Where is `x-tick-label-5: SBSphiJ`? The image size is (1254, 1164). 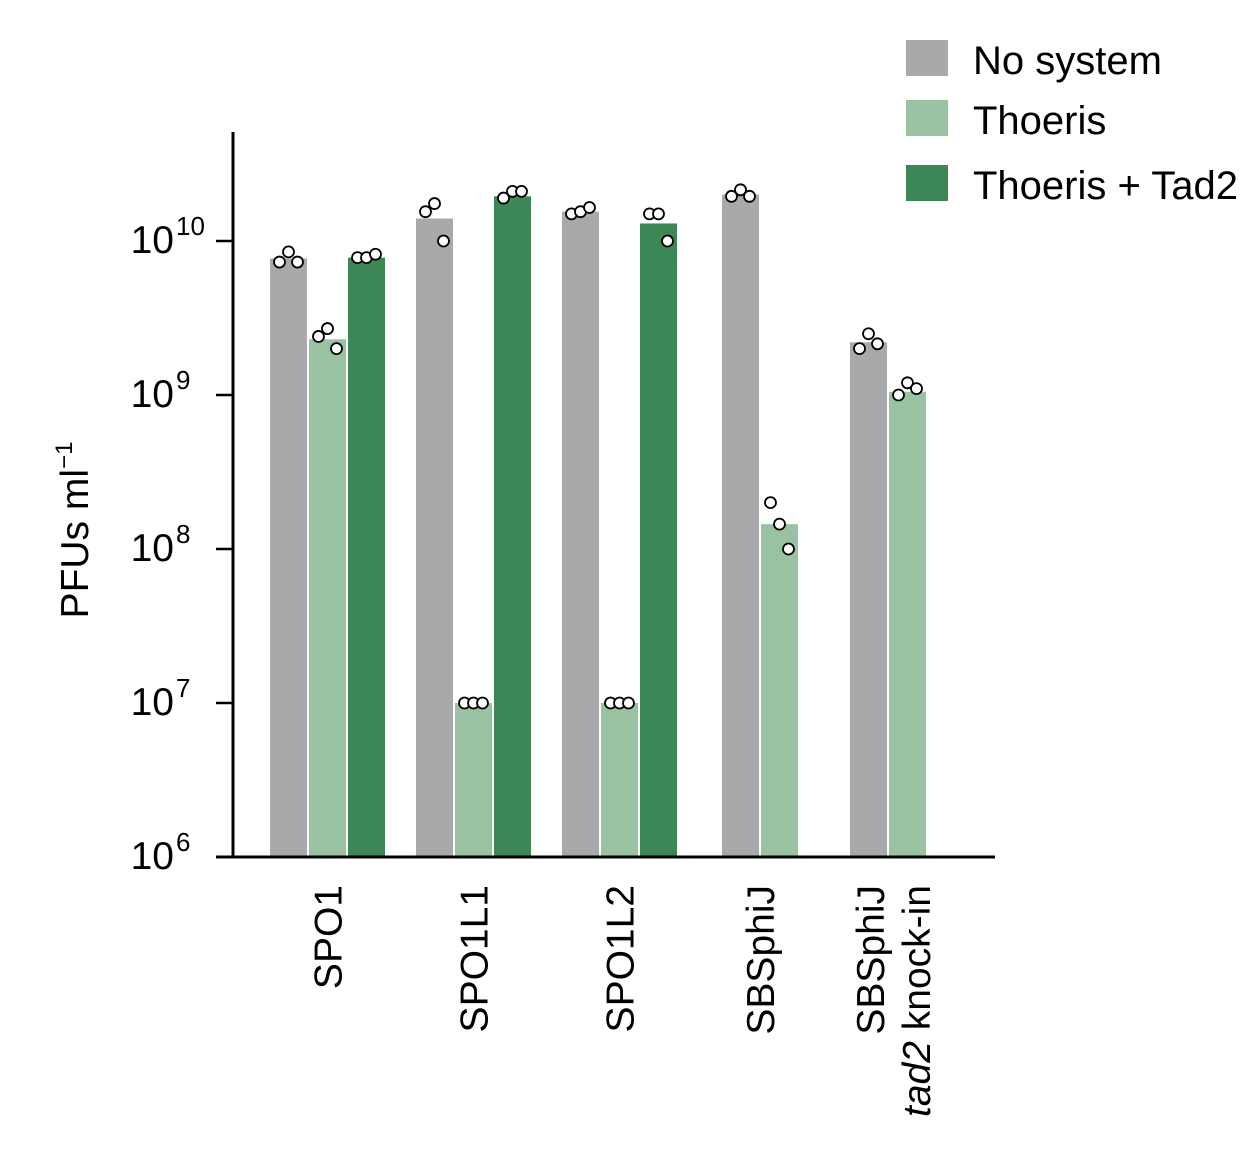
x-tick-label-5: SBSphiJ is located at coordinates (871, 960).